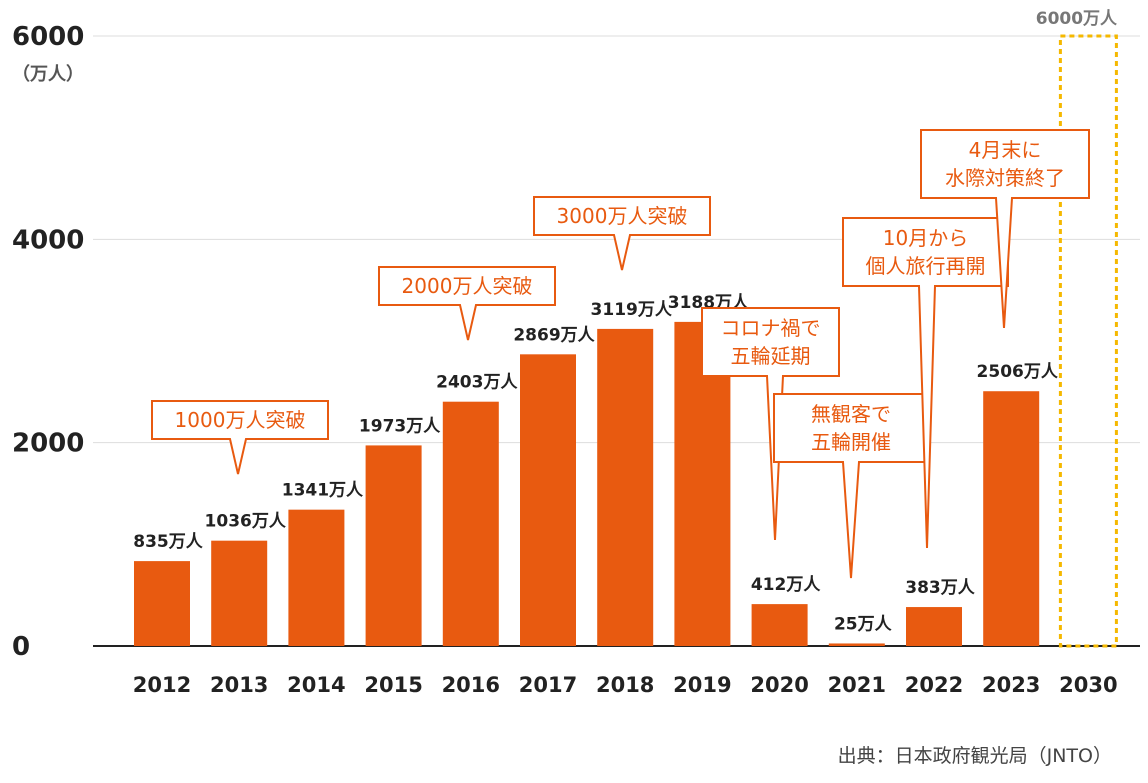  I want to click on value-label-2012: 835万人, so click(168, 542).